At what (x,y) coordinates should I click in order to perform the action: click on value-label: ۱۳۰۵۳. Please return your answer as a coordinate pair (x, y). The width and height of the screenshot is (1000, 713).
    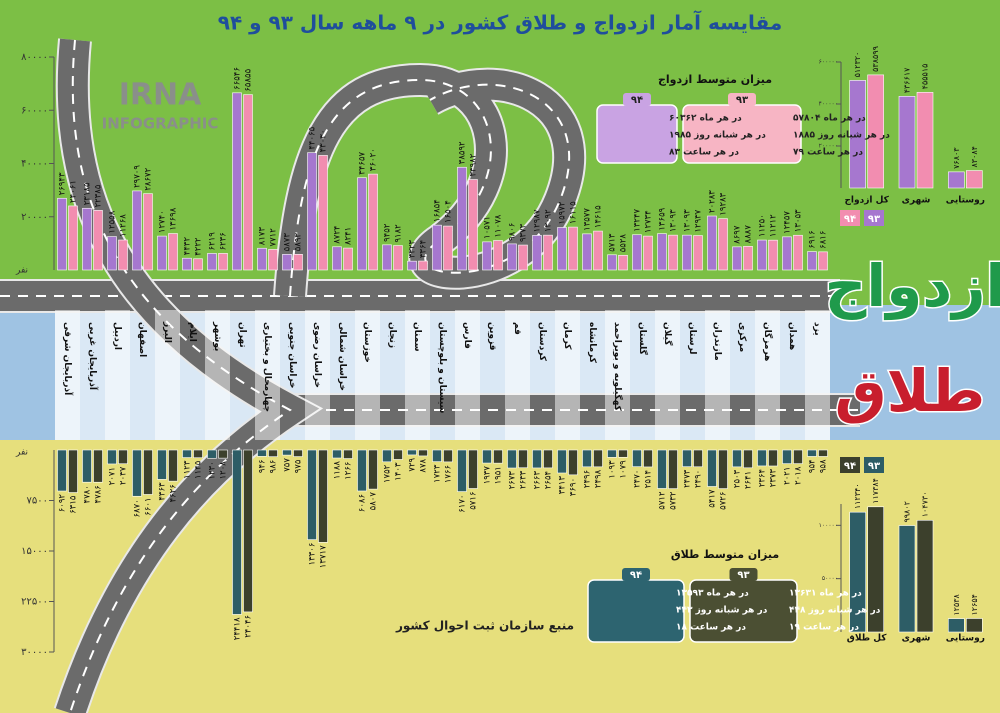
    Looking at the image, I should click on (799, 220).